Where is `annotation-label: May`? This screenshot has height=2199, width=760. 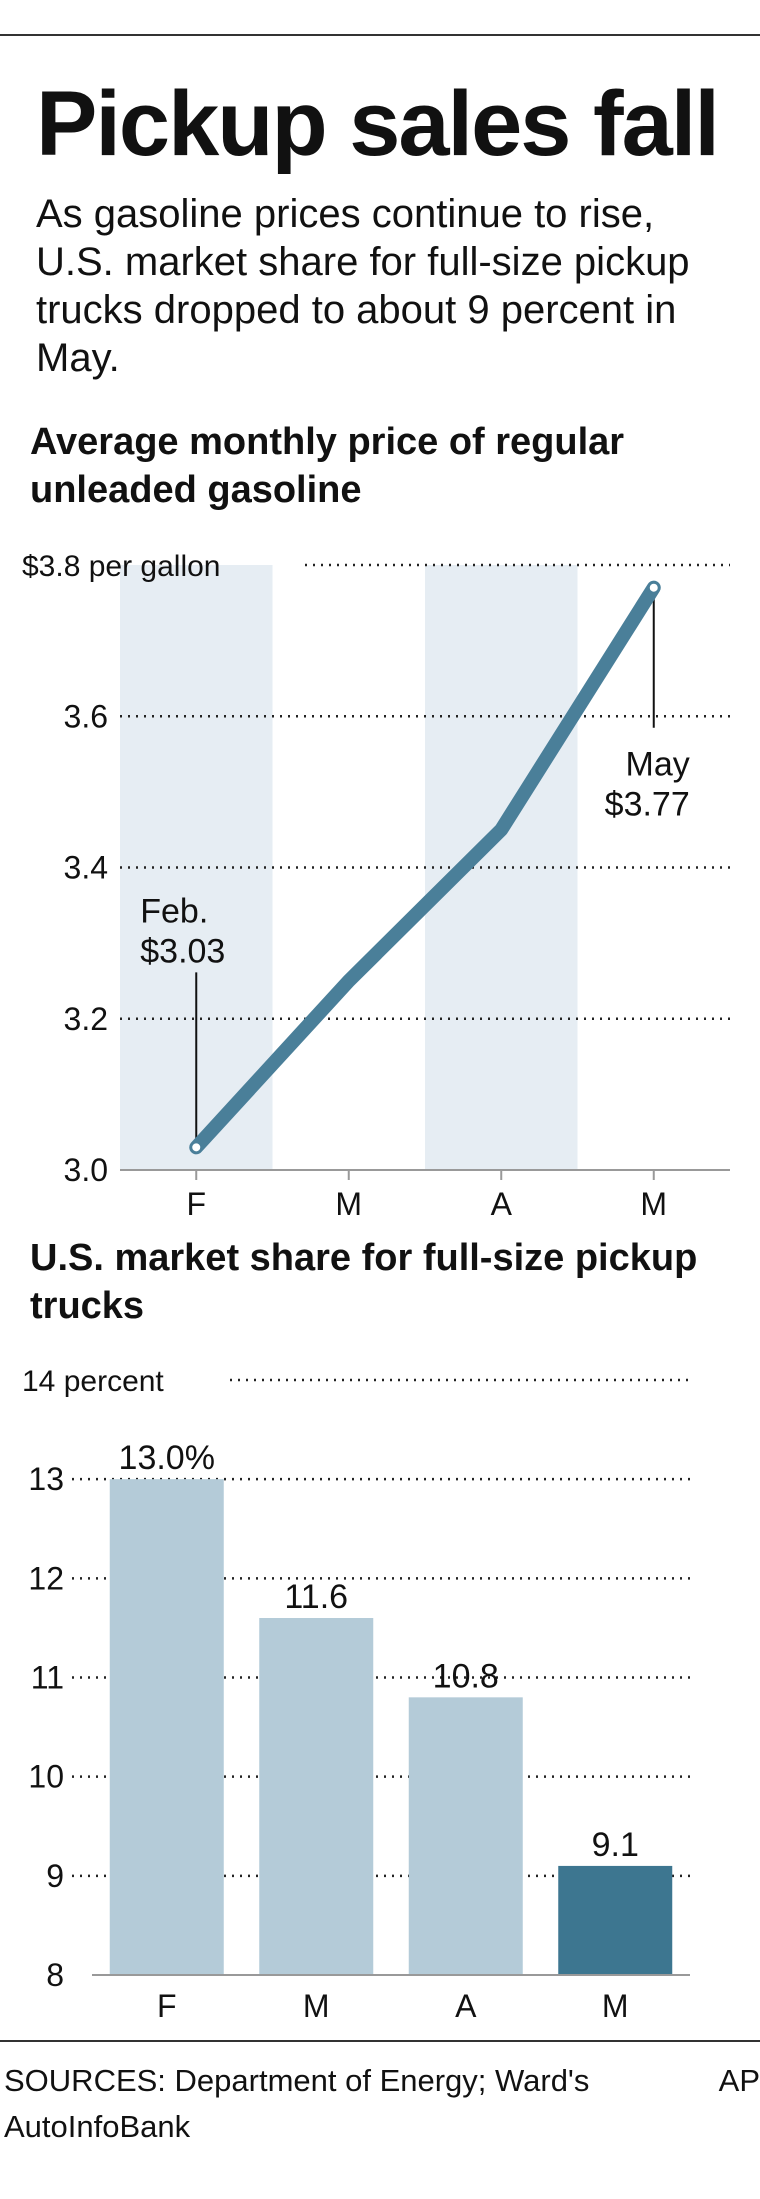
annotation-label: May is located at coordinates (658, 765).